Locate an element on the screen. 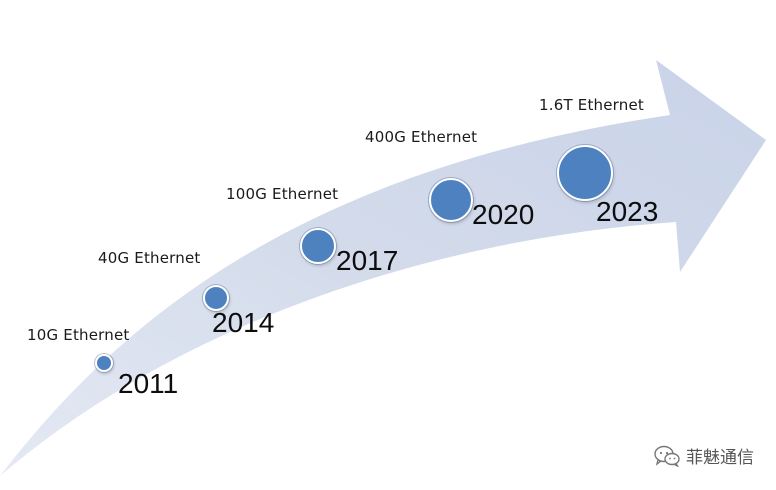  milestone-label-100g: 100G Ethernet is located at coordinates (282, 194).